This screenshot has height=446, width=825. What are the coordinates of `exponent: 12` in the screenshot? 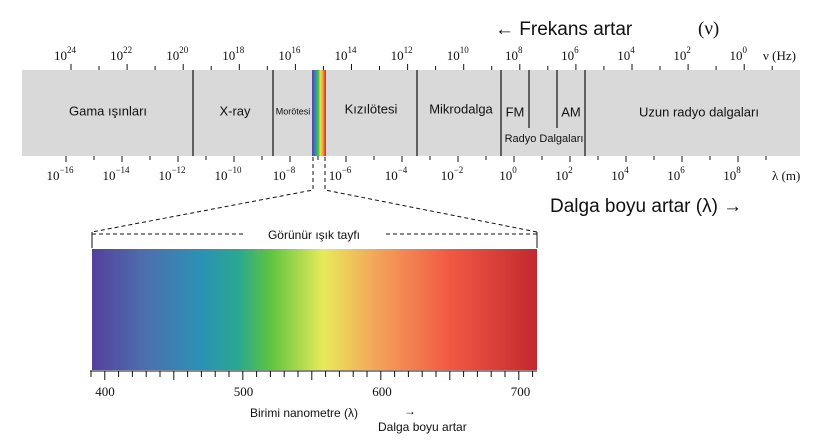 It's located at (408, 50).